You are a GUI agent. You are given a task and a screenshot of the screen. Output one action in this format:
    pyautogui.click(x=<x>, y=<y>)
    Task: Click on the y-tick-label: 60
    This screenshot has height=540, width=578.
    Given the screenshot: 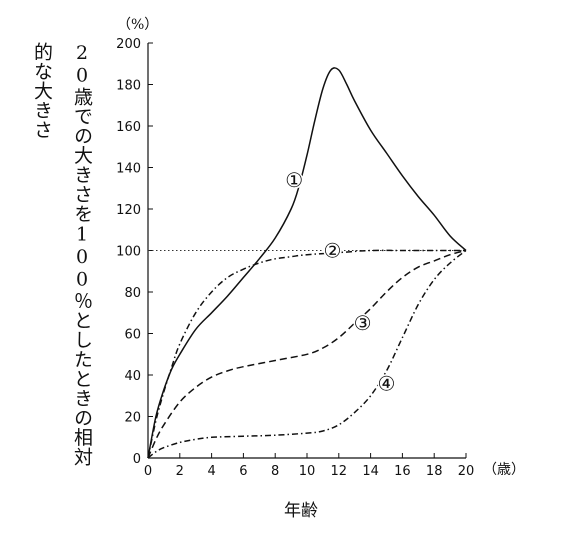 What is the action you would take?
    pyautogui.click(x=132, y=335)
    